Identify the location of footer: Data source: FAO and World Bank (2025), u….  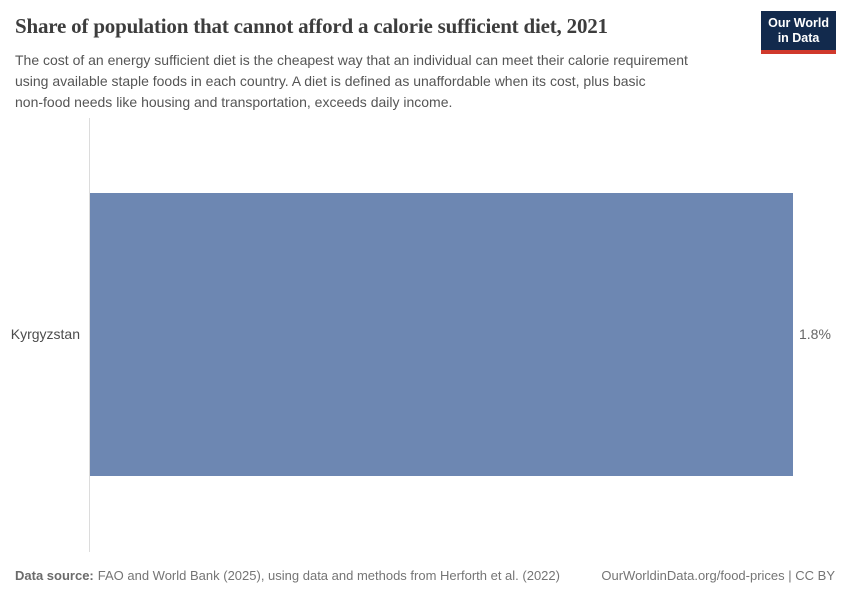
(425, 575).